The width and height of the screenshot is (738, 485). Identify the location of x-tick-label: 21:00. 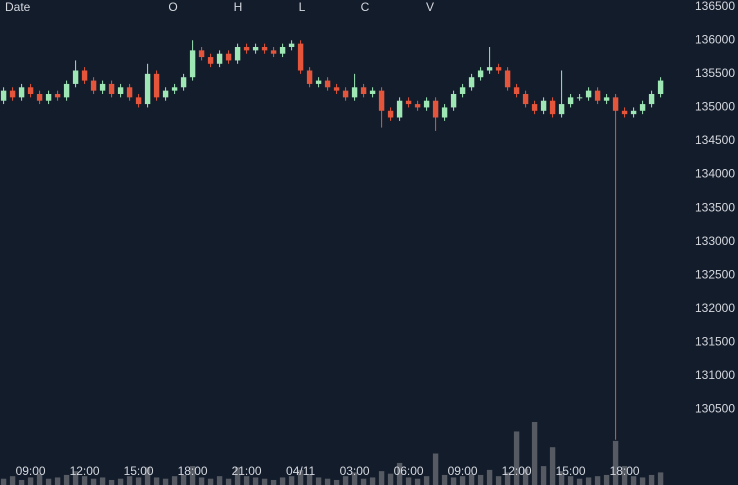
(247, 471).